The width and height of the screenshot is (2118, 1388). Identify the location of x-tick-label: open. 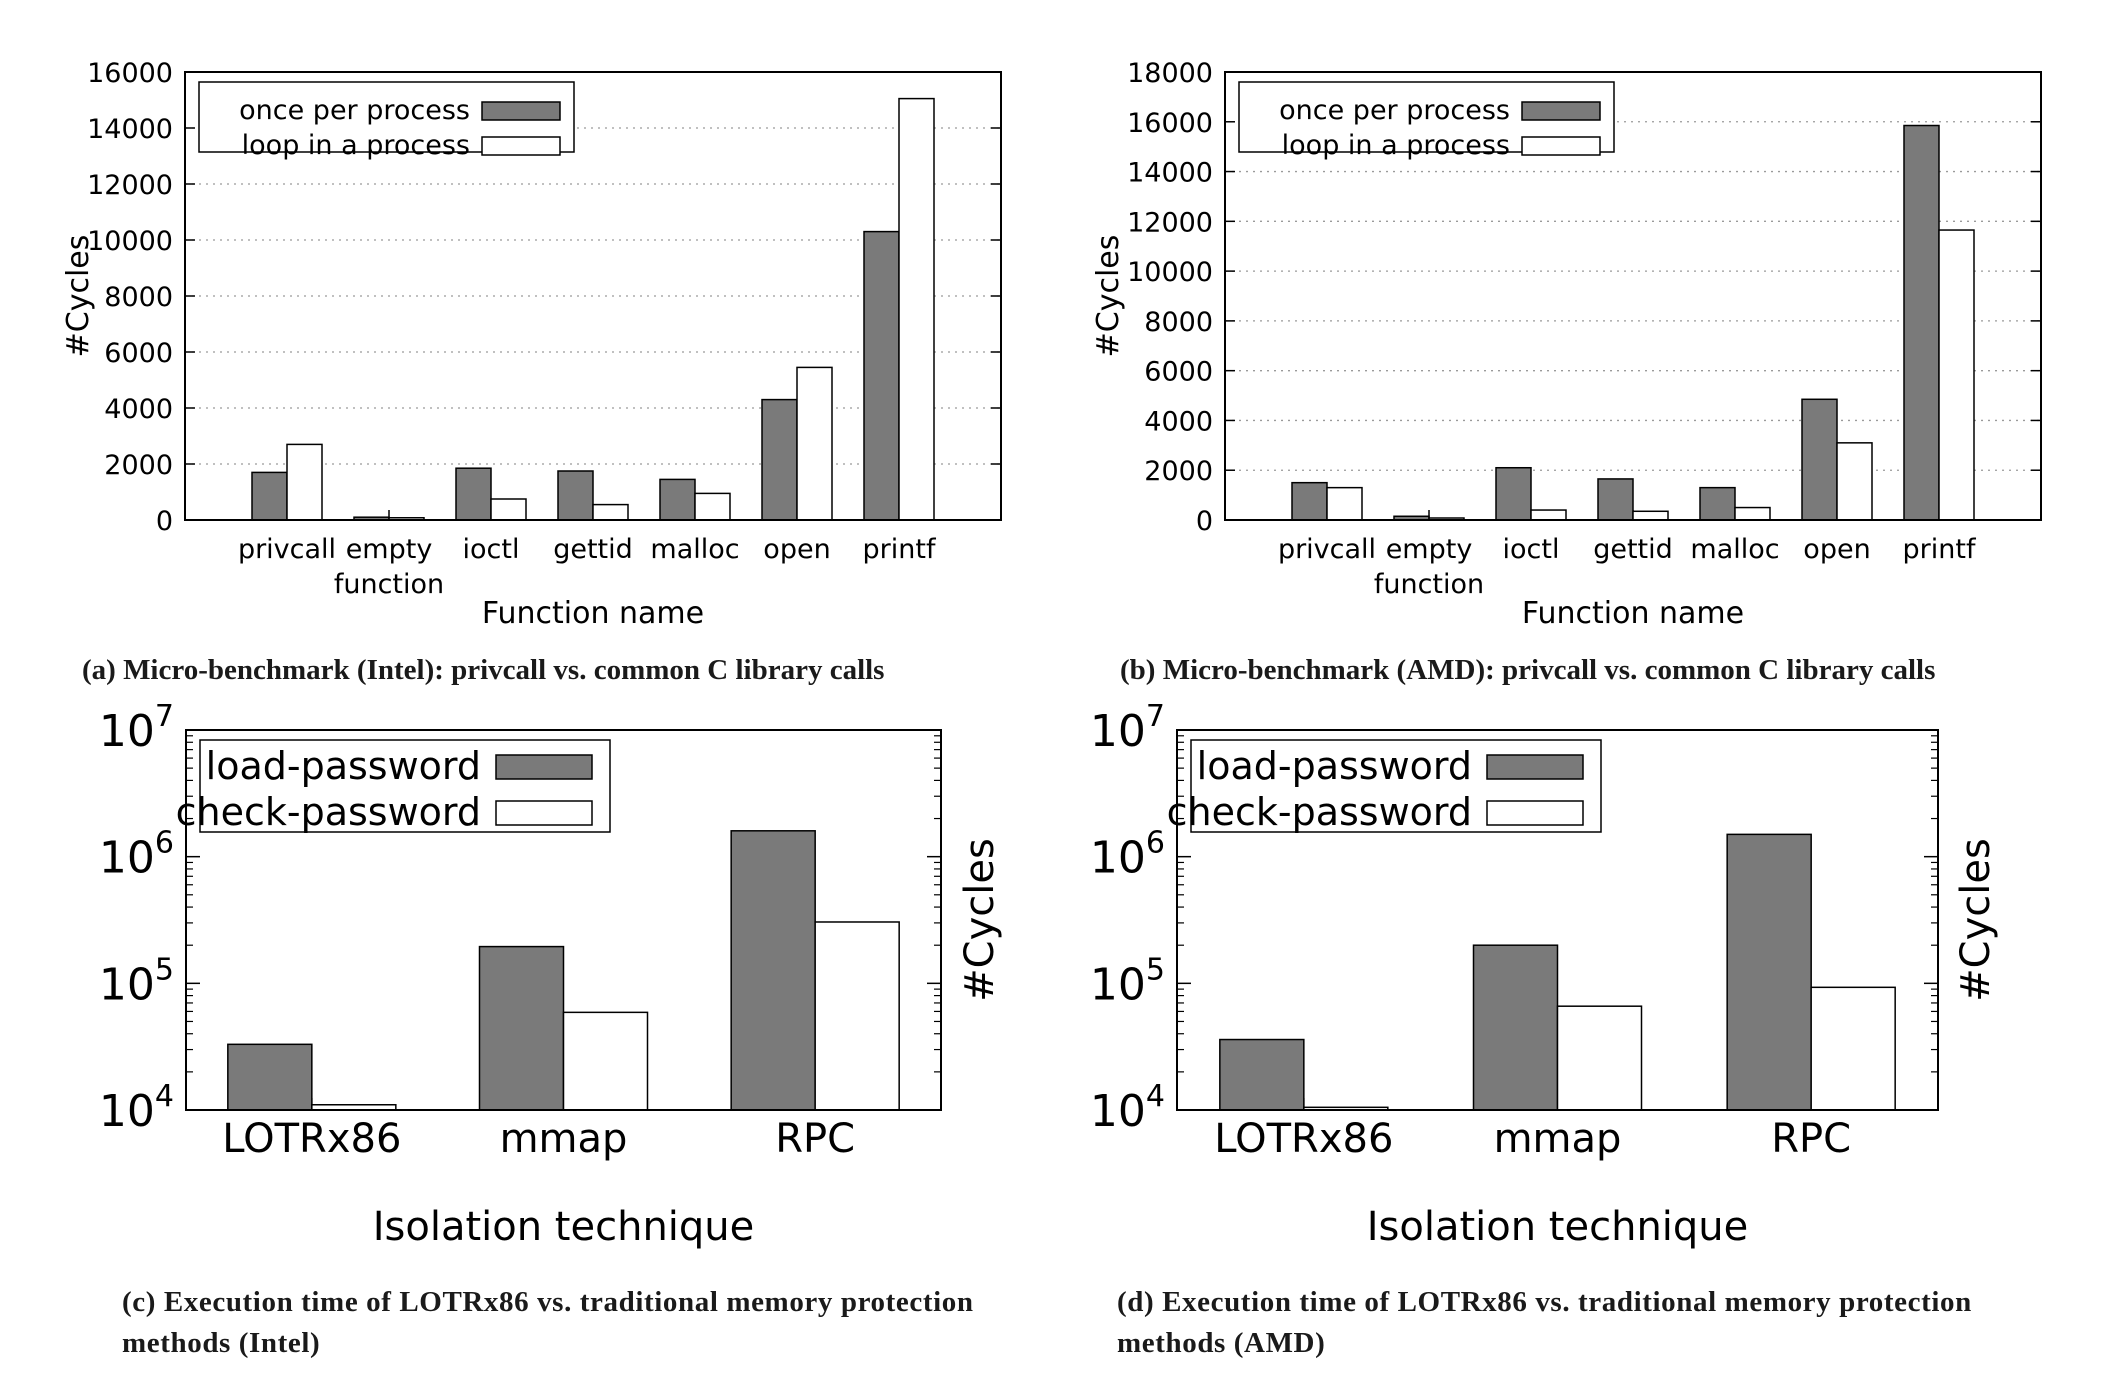
(796, 549).